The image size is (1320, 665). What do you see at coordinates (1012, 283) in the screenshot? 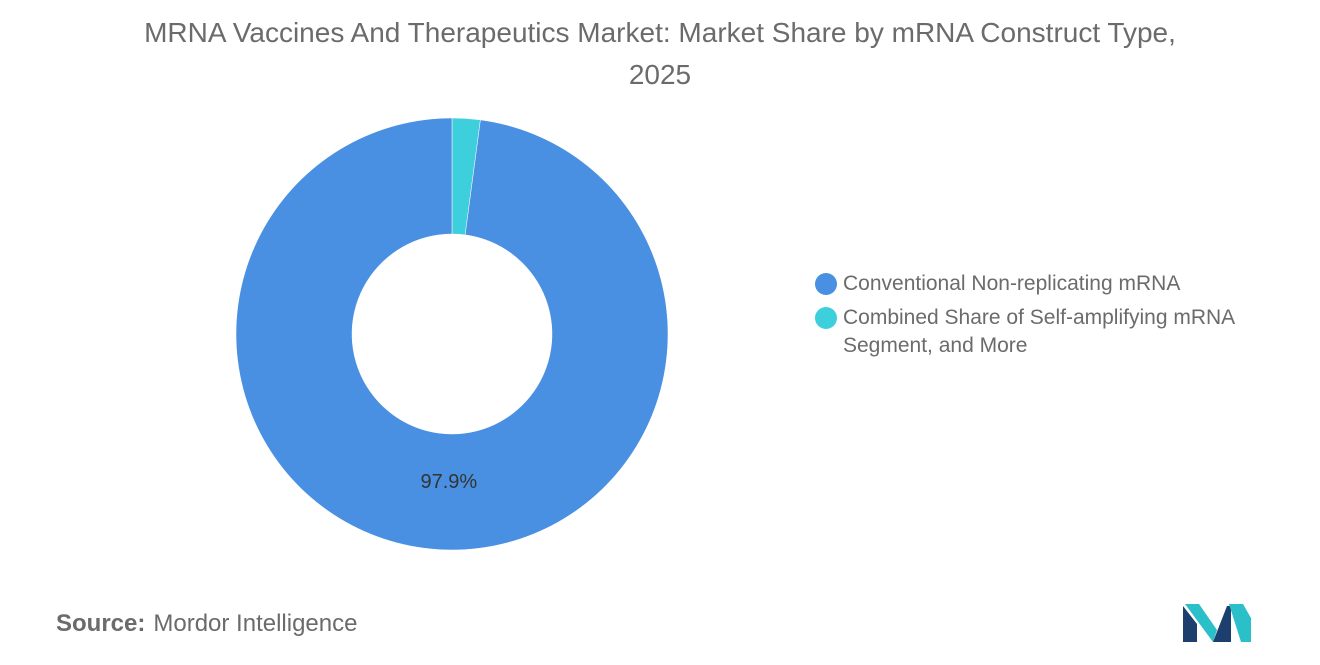
I see `legend-label: Conventional Non-replicating mRNA` at bounding box center [1012, 283].